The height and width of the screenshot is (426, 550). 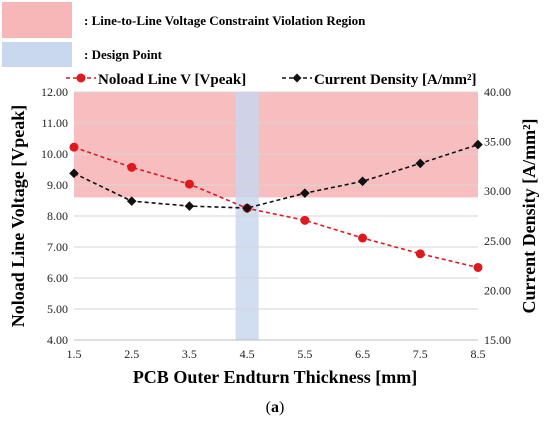 I want to click on legend-label-current: Current Density [A/mm²], so click(x=395, y=80).